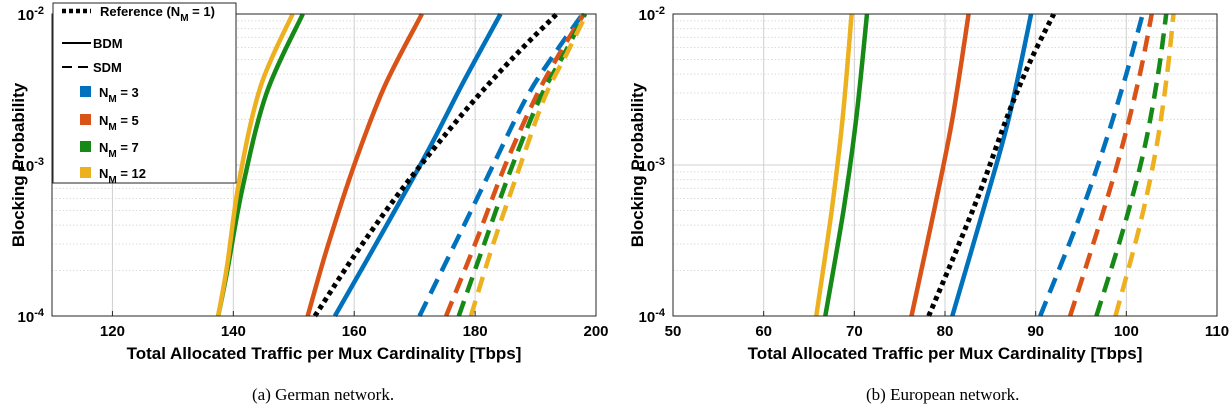  Describe the element at coordinates (475, 331) in the screenshot. I see `x-tick-label: 180` at that location.